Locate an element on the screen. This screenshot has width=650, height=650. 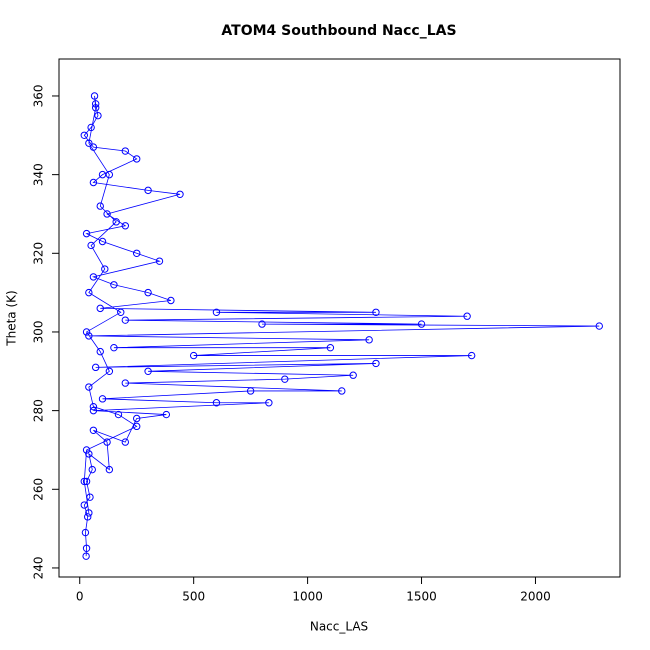
x-axis-label: Nacc_LAS is located at coordinates (339, 627).